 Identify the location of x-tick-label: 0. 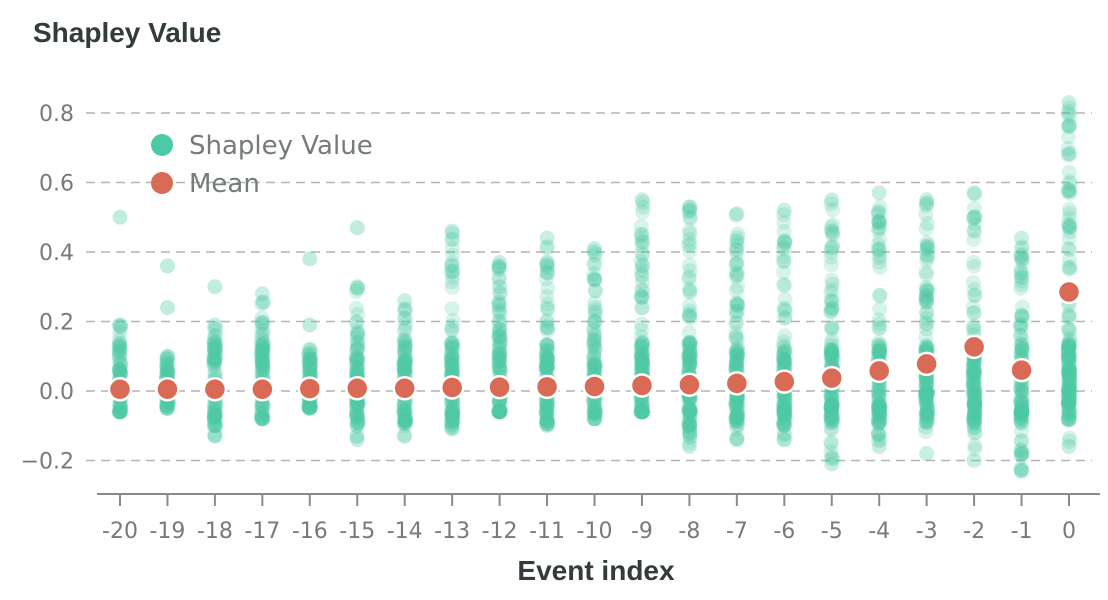
(1069, 531).